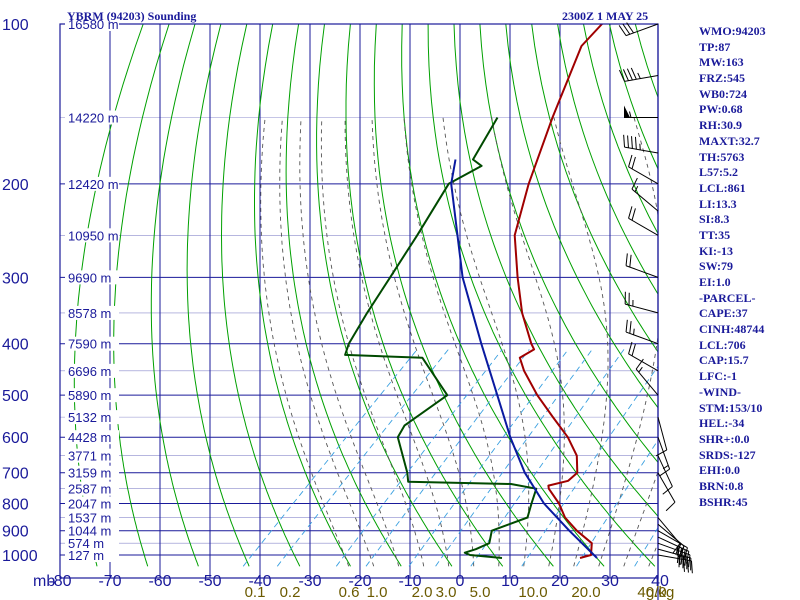  I want to click on height-label: 6696 m, so click(89, 371).